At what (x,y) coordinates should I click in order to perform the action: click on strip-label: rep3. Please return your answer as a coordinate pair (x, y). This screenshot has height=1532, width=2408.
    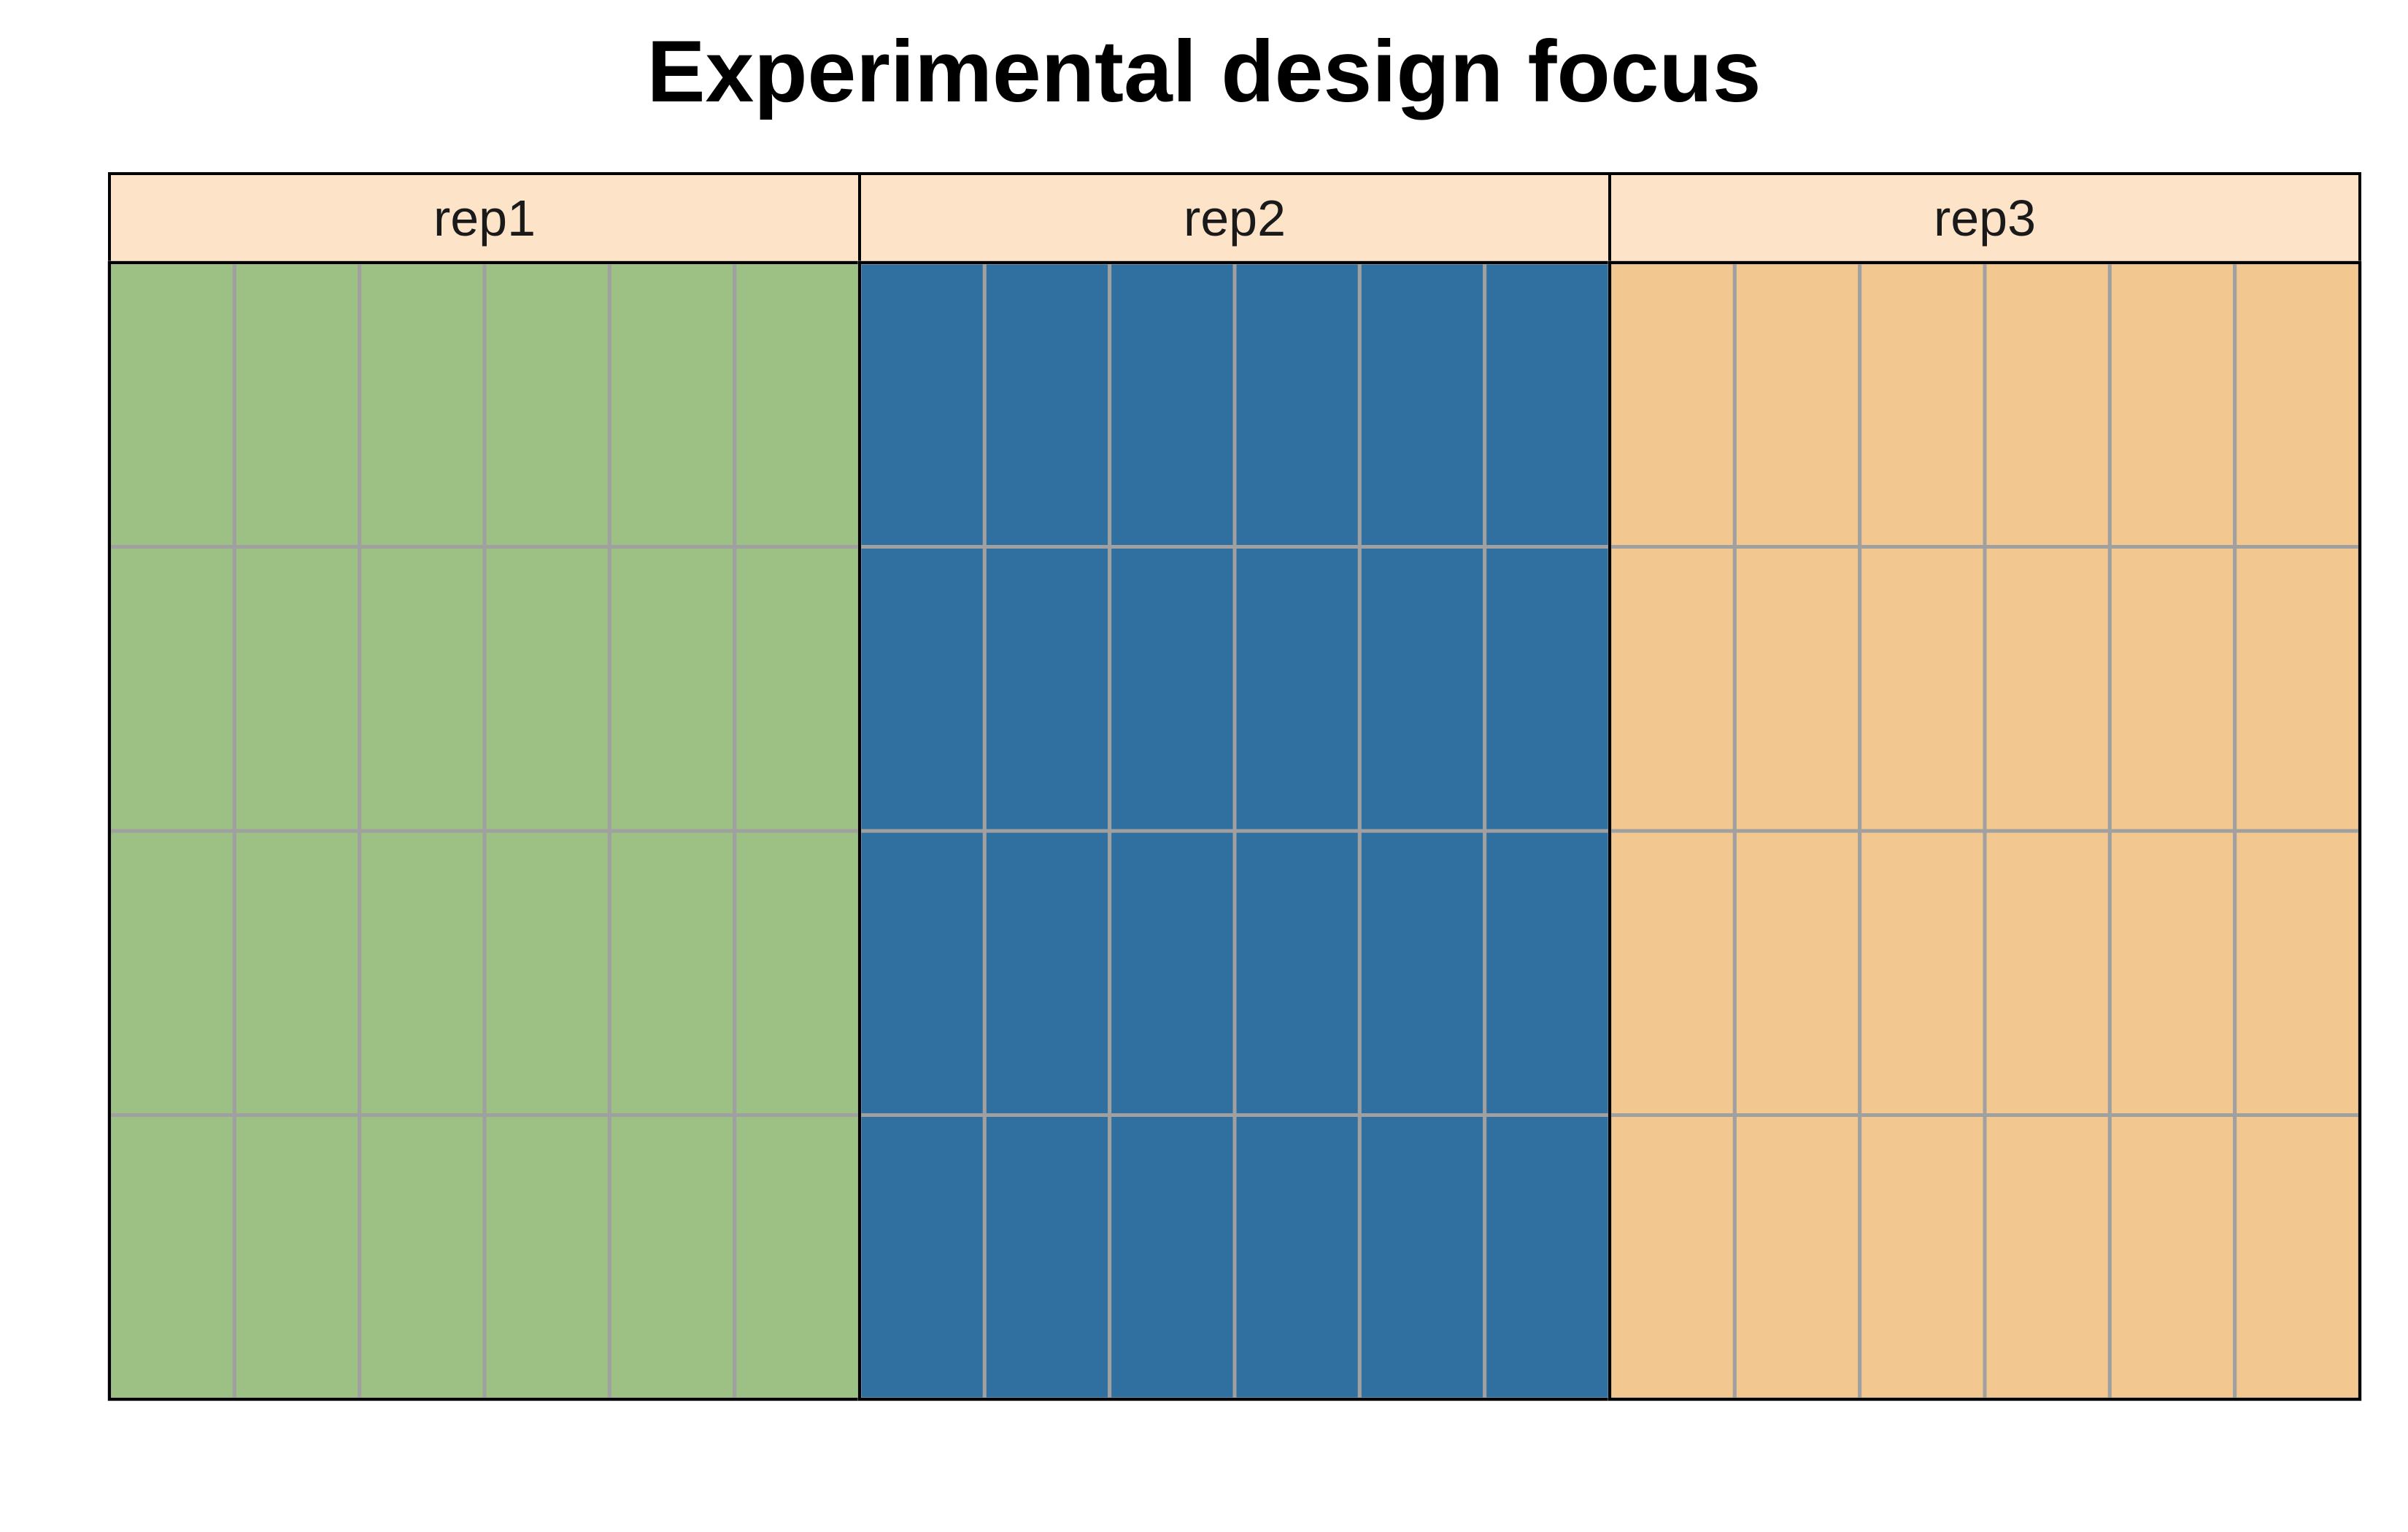
    Looking at the image, I should click on (1985, 219).